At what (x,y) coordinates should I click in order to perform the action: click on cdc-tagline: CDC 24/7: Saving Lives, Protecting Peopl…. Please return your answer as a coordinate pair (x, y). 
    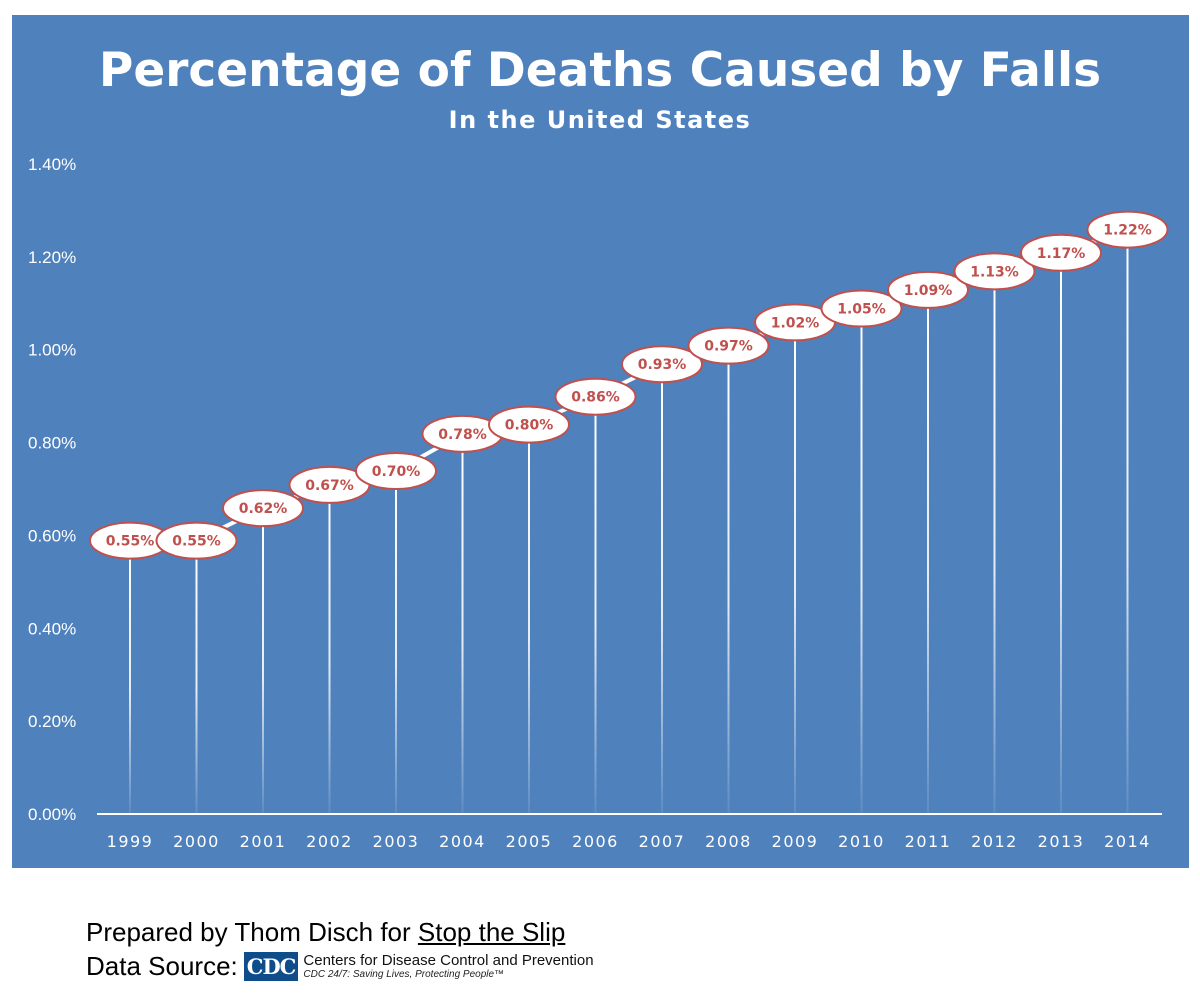
    Looking at the image, I should click on (404, 974).